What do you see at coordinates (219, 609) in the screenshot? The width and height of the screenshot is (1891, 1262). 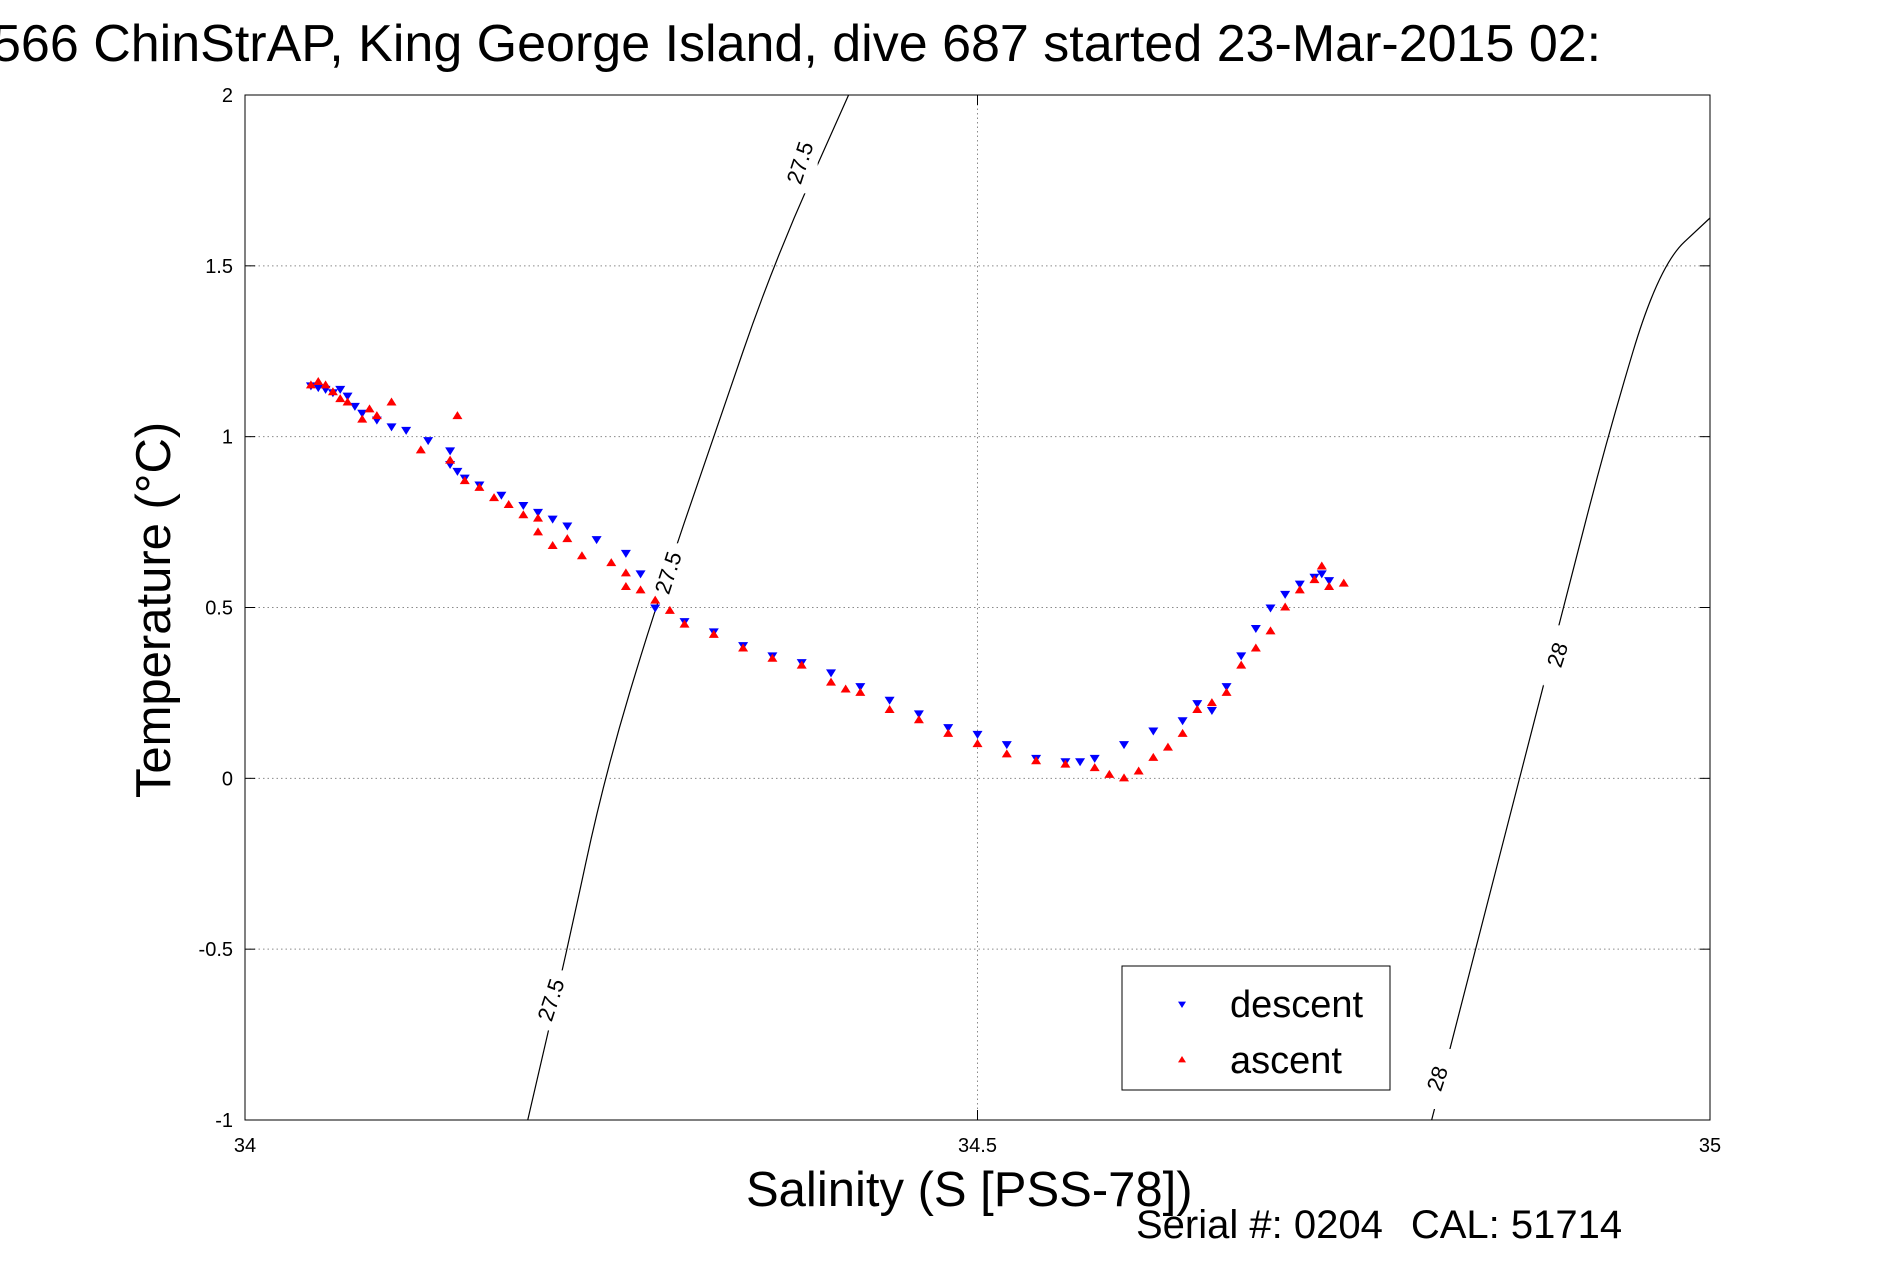 I see `y-tick-label: 0.5` at bounding box center [219, 609].